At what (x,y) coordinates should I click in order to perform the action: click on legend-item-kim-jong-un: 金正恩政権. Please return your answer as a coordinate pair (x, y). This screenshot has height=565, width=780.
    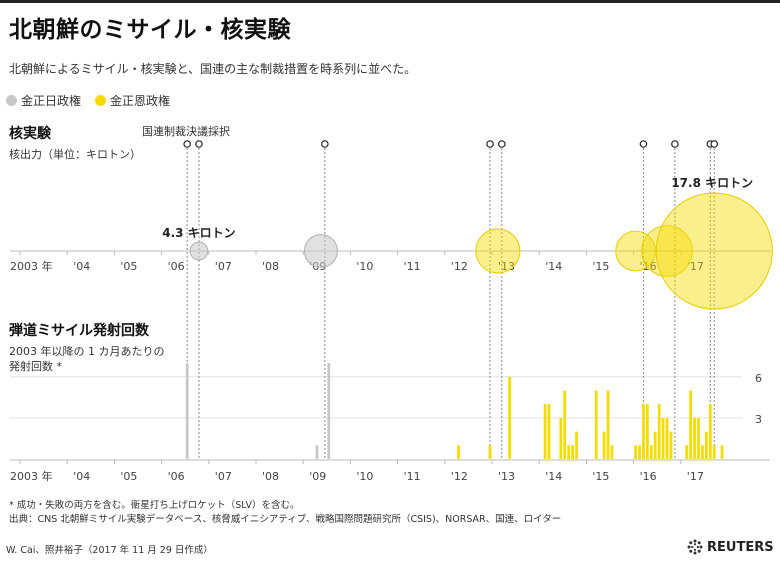
    Looking at the image, I should click on (132, 100).